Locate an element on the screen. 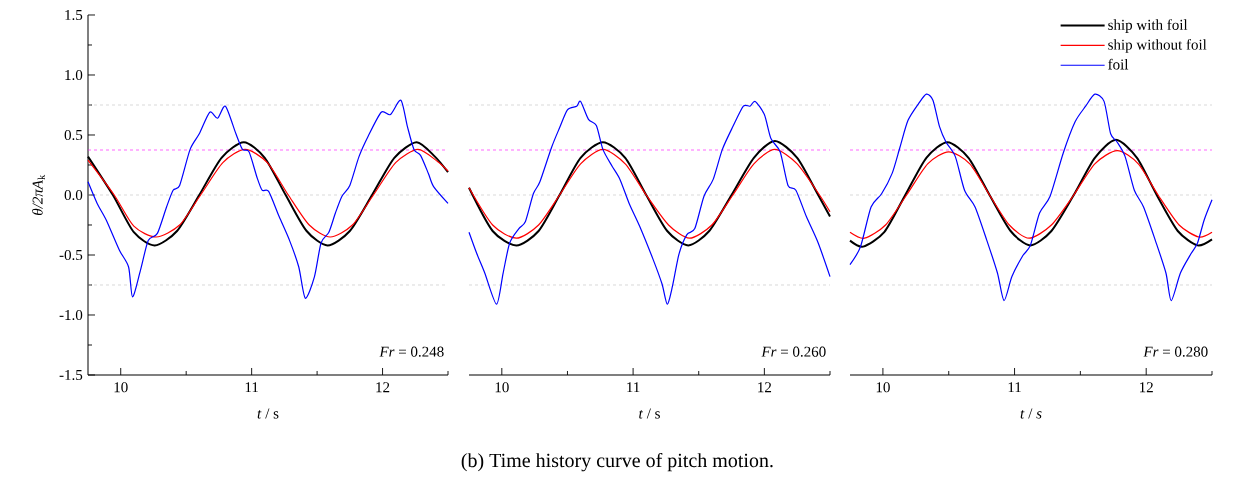  y-tick-label: 1.5 is located at coordinates (74, 15).